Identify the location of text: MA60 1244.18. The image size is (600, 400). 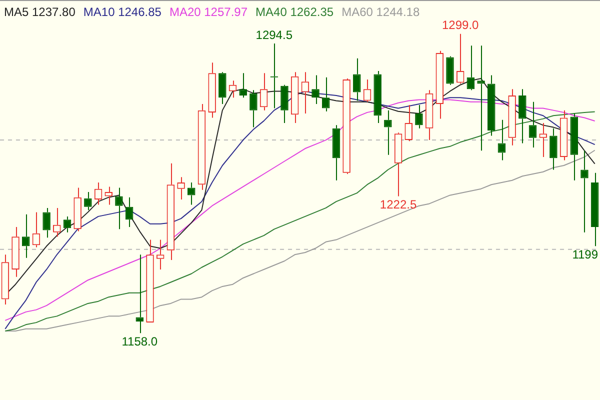
(381, 12).